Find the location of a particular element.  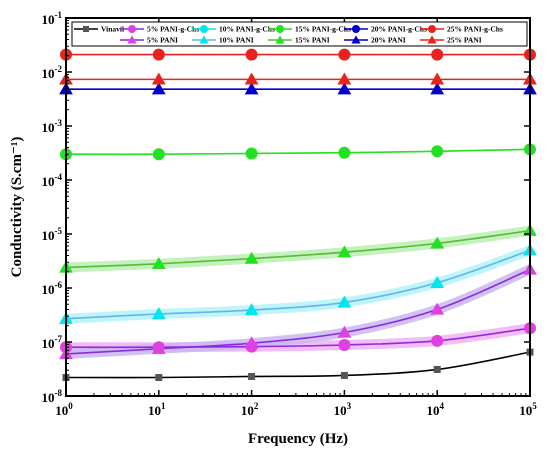

20pct-pani-point-4: 20% PANI: 0.0048 is located at coordinates (344, 88).